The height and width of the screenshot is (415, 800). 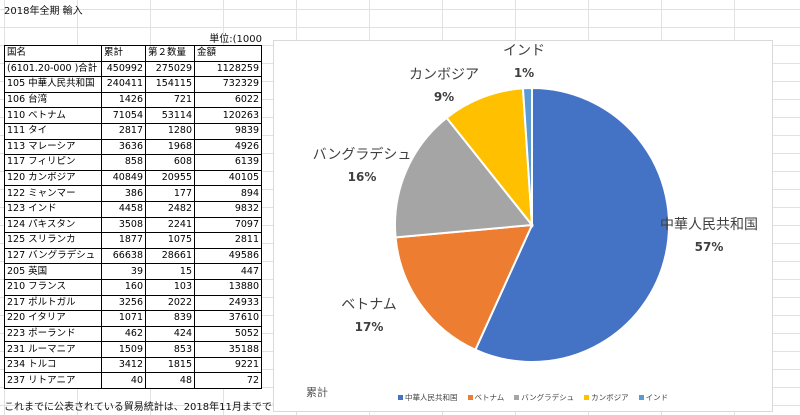 I want to click on table-cell: 48, so click(x=170, y=381).